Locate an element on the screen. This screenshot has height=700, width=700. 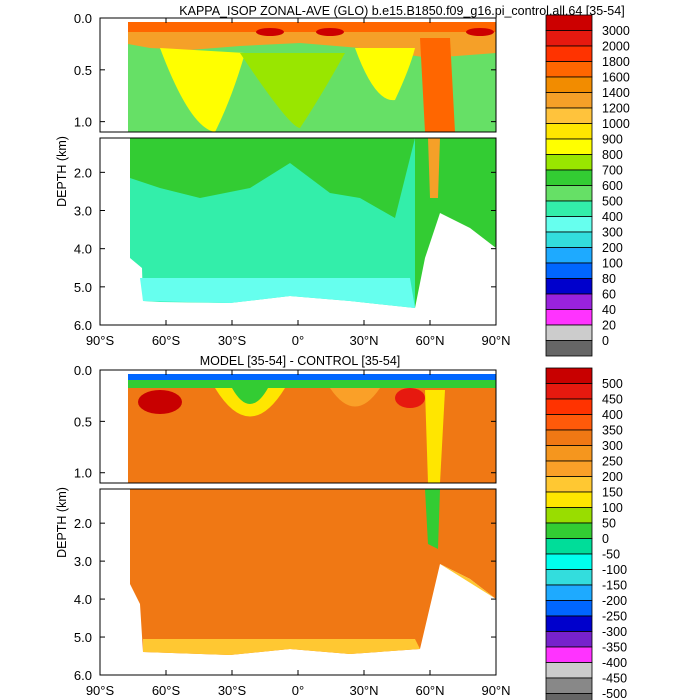
colorbar-label: 800 is located at coordinates (612, 155).